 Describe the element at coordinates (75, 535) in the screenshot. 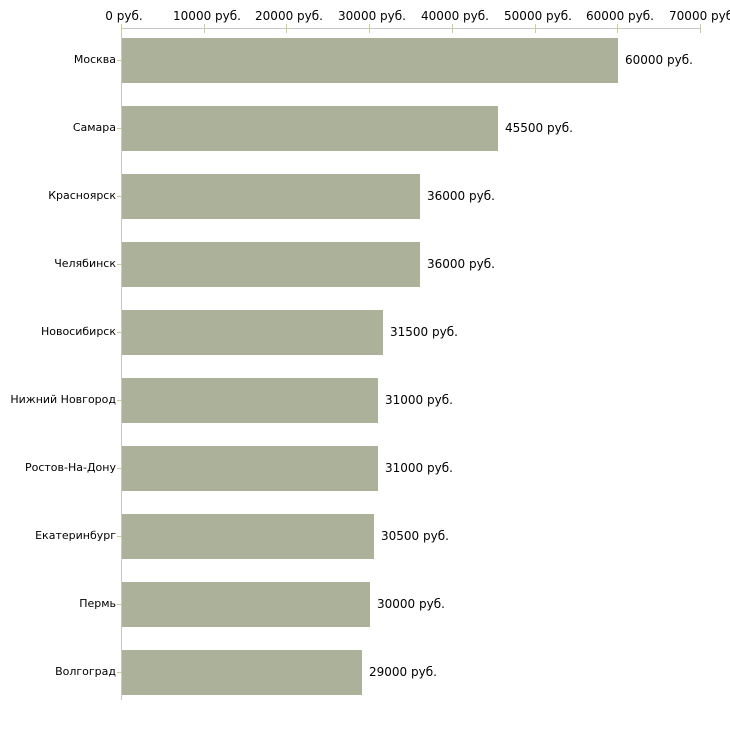

I see `category-label: Екатеринбург` at that location.